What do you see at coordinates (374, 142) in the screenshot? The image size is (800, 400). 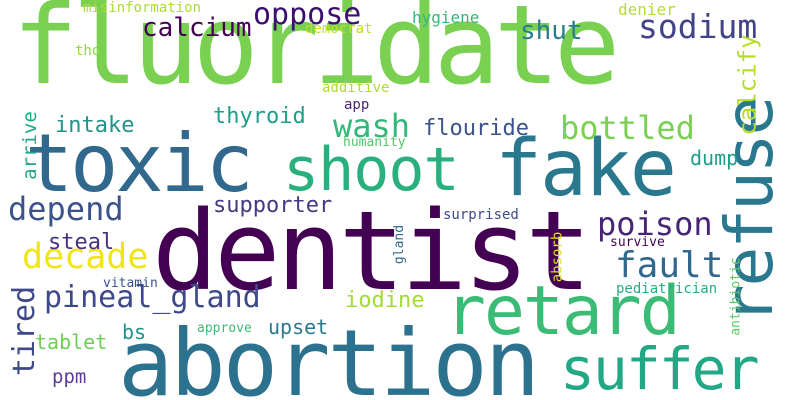 I see `word: humanity` at bounding box center [374, 142].